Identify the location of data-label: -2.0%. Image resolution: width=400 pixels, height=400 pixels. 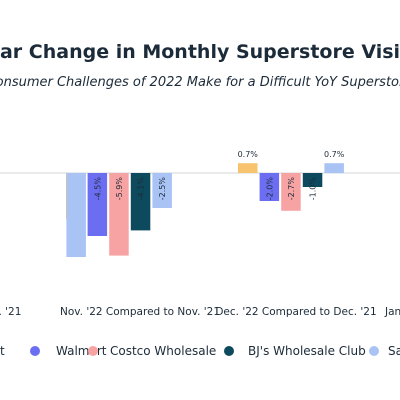
(269, 189).